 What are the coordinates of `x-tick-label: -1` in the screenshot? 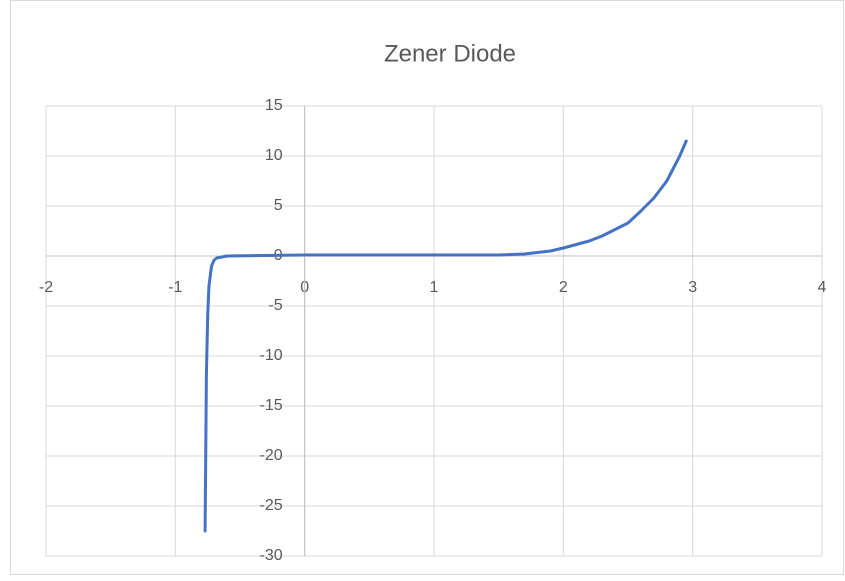 It's located at (175, 287).